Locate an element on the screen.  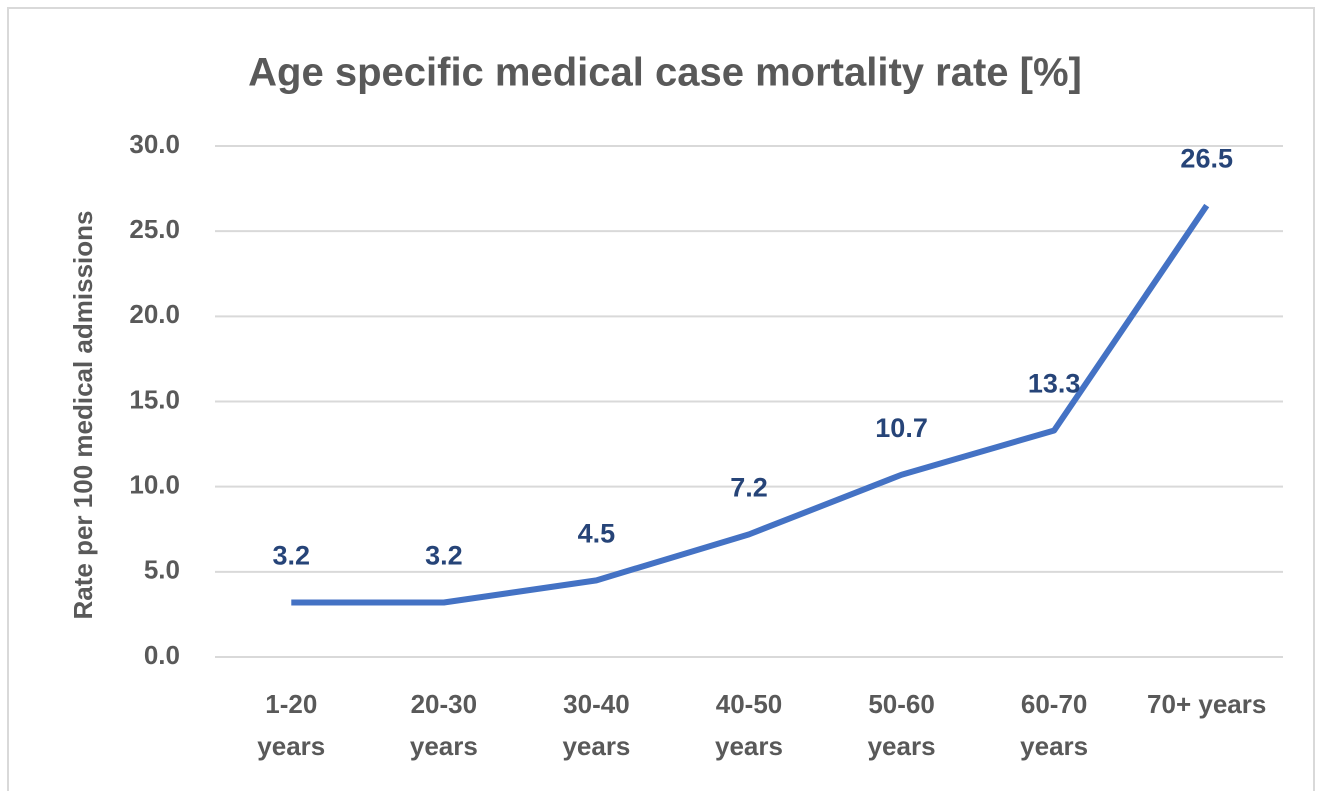
y-tick-label: 15.0 is located at coordinates (154, 399).